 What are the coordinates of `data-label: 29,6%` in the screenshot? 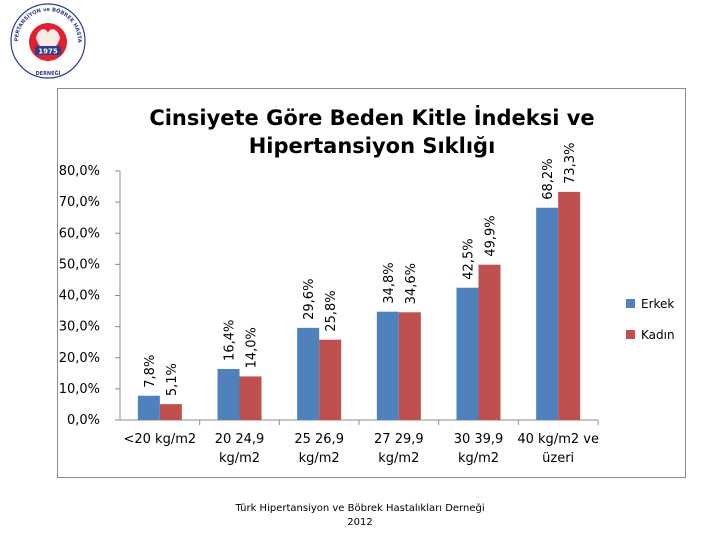 It's located at (309, 299).